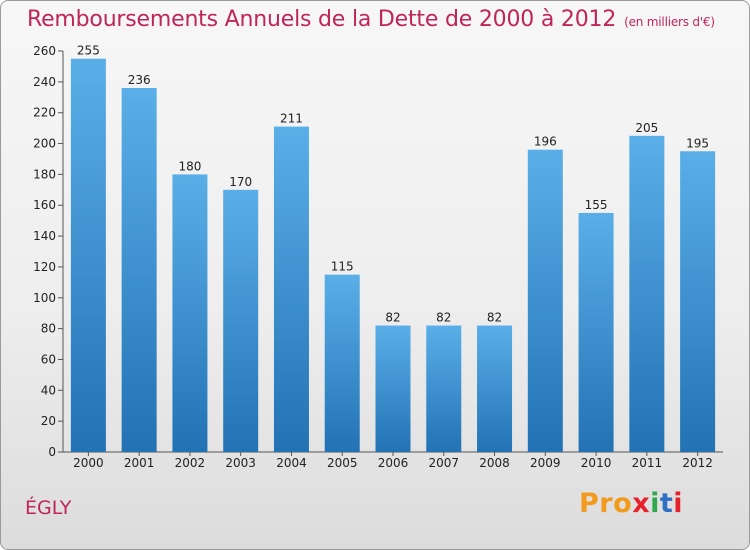 Image resolution: width=750 pixels, height=550 pixels. What do you see at coordinates (698, 301) in the screenshot?
I see `bar-2012` at bounding box center [698, 301].